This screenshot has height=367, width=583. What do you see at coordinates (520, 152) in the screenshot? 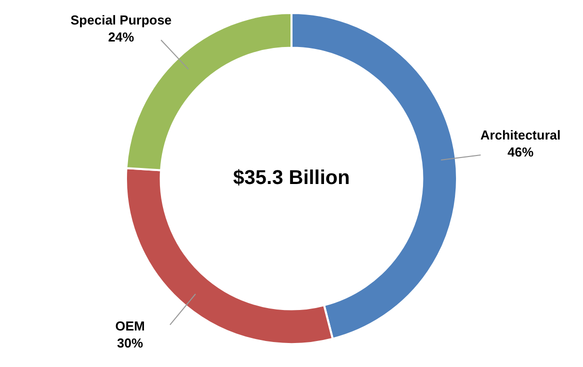
I see `data-label: 46%` at bounding box center [520, 152].